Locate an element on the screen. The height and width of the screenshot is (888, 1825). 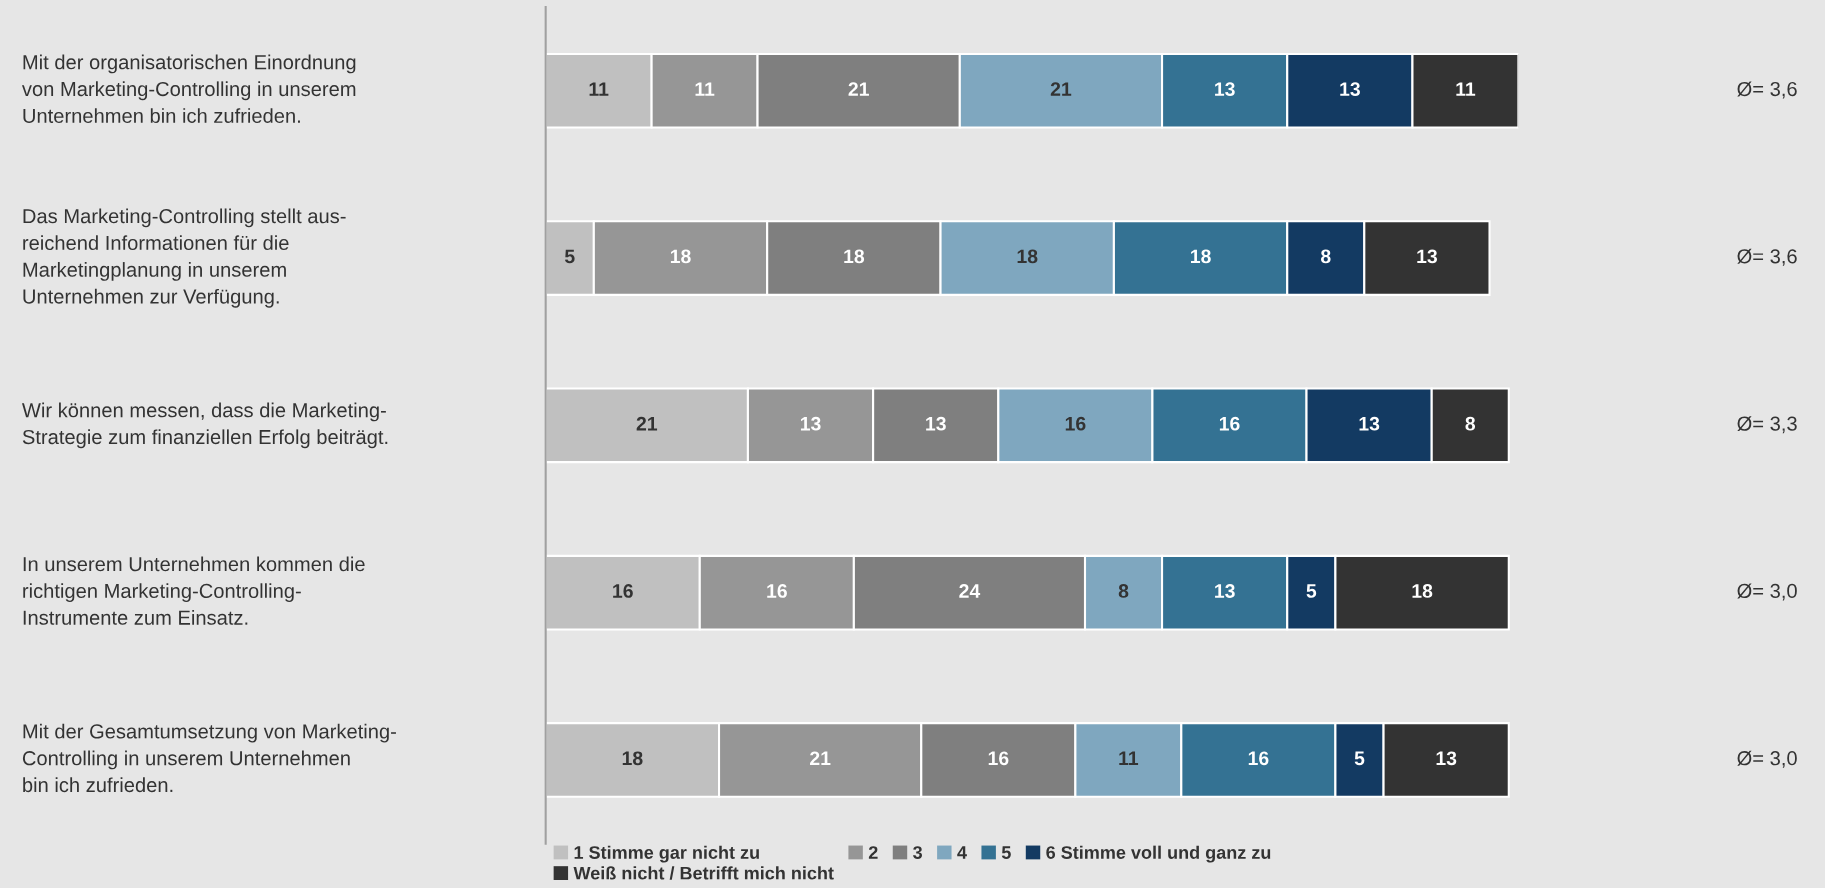
legend-label: 4 is located at coordinates (962, 852).